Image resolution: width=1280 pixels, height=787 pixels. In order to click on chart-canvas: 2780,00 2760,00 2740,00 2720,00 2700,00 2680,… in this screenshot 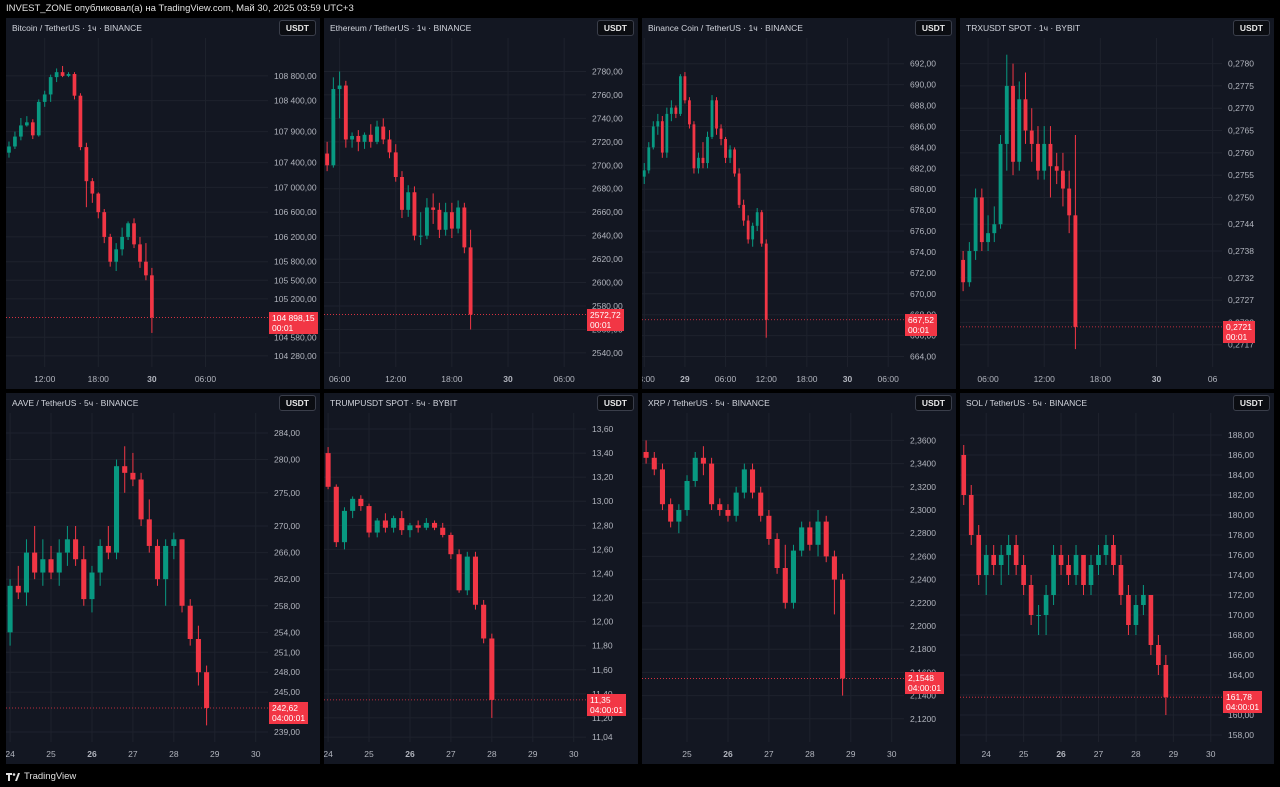, I will do `click(481, 203)`.